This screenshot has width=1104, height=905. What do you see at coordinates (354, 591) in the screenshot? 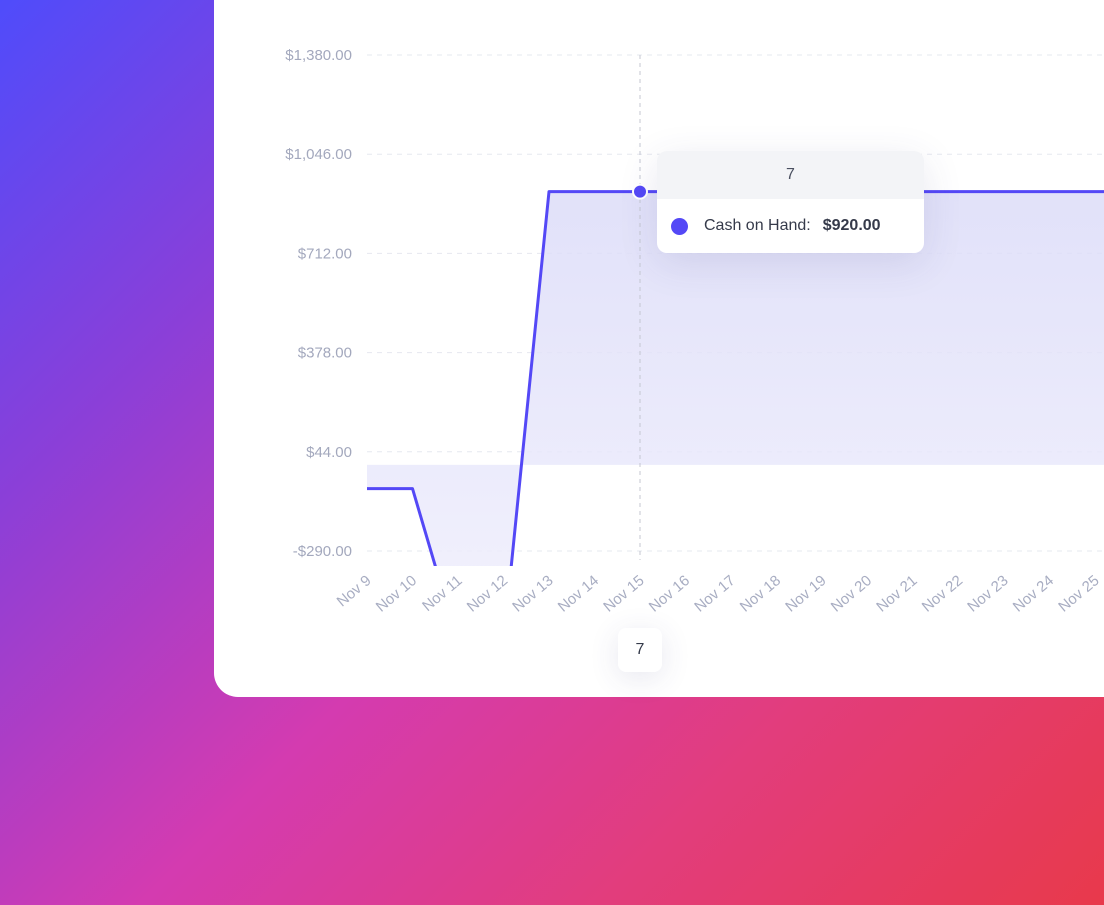
I see `x-tick-label: Nov 9` at bounding box center [354, 591].